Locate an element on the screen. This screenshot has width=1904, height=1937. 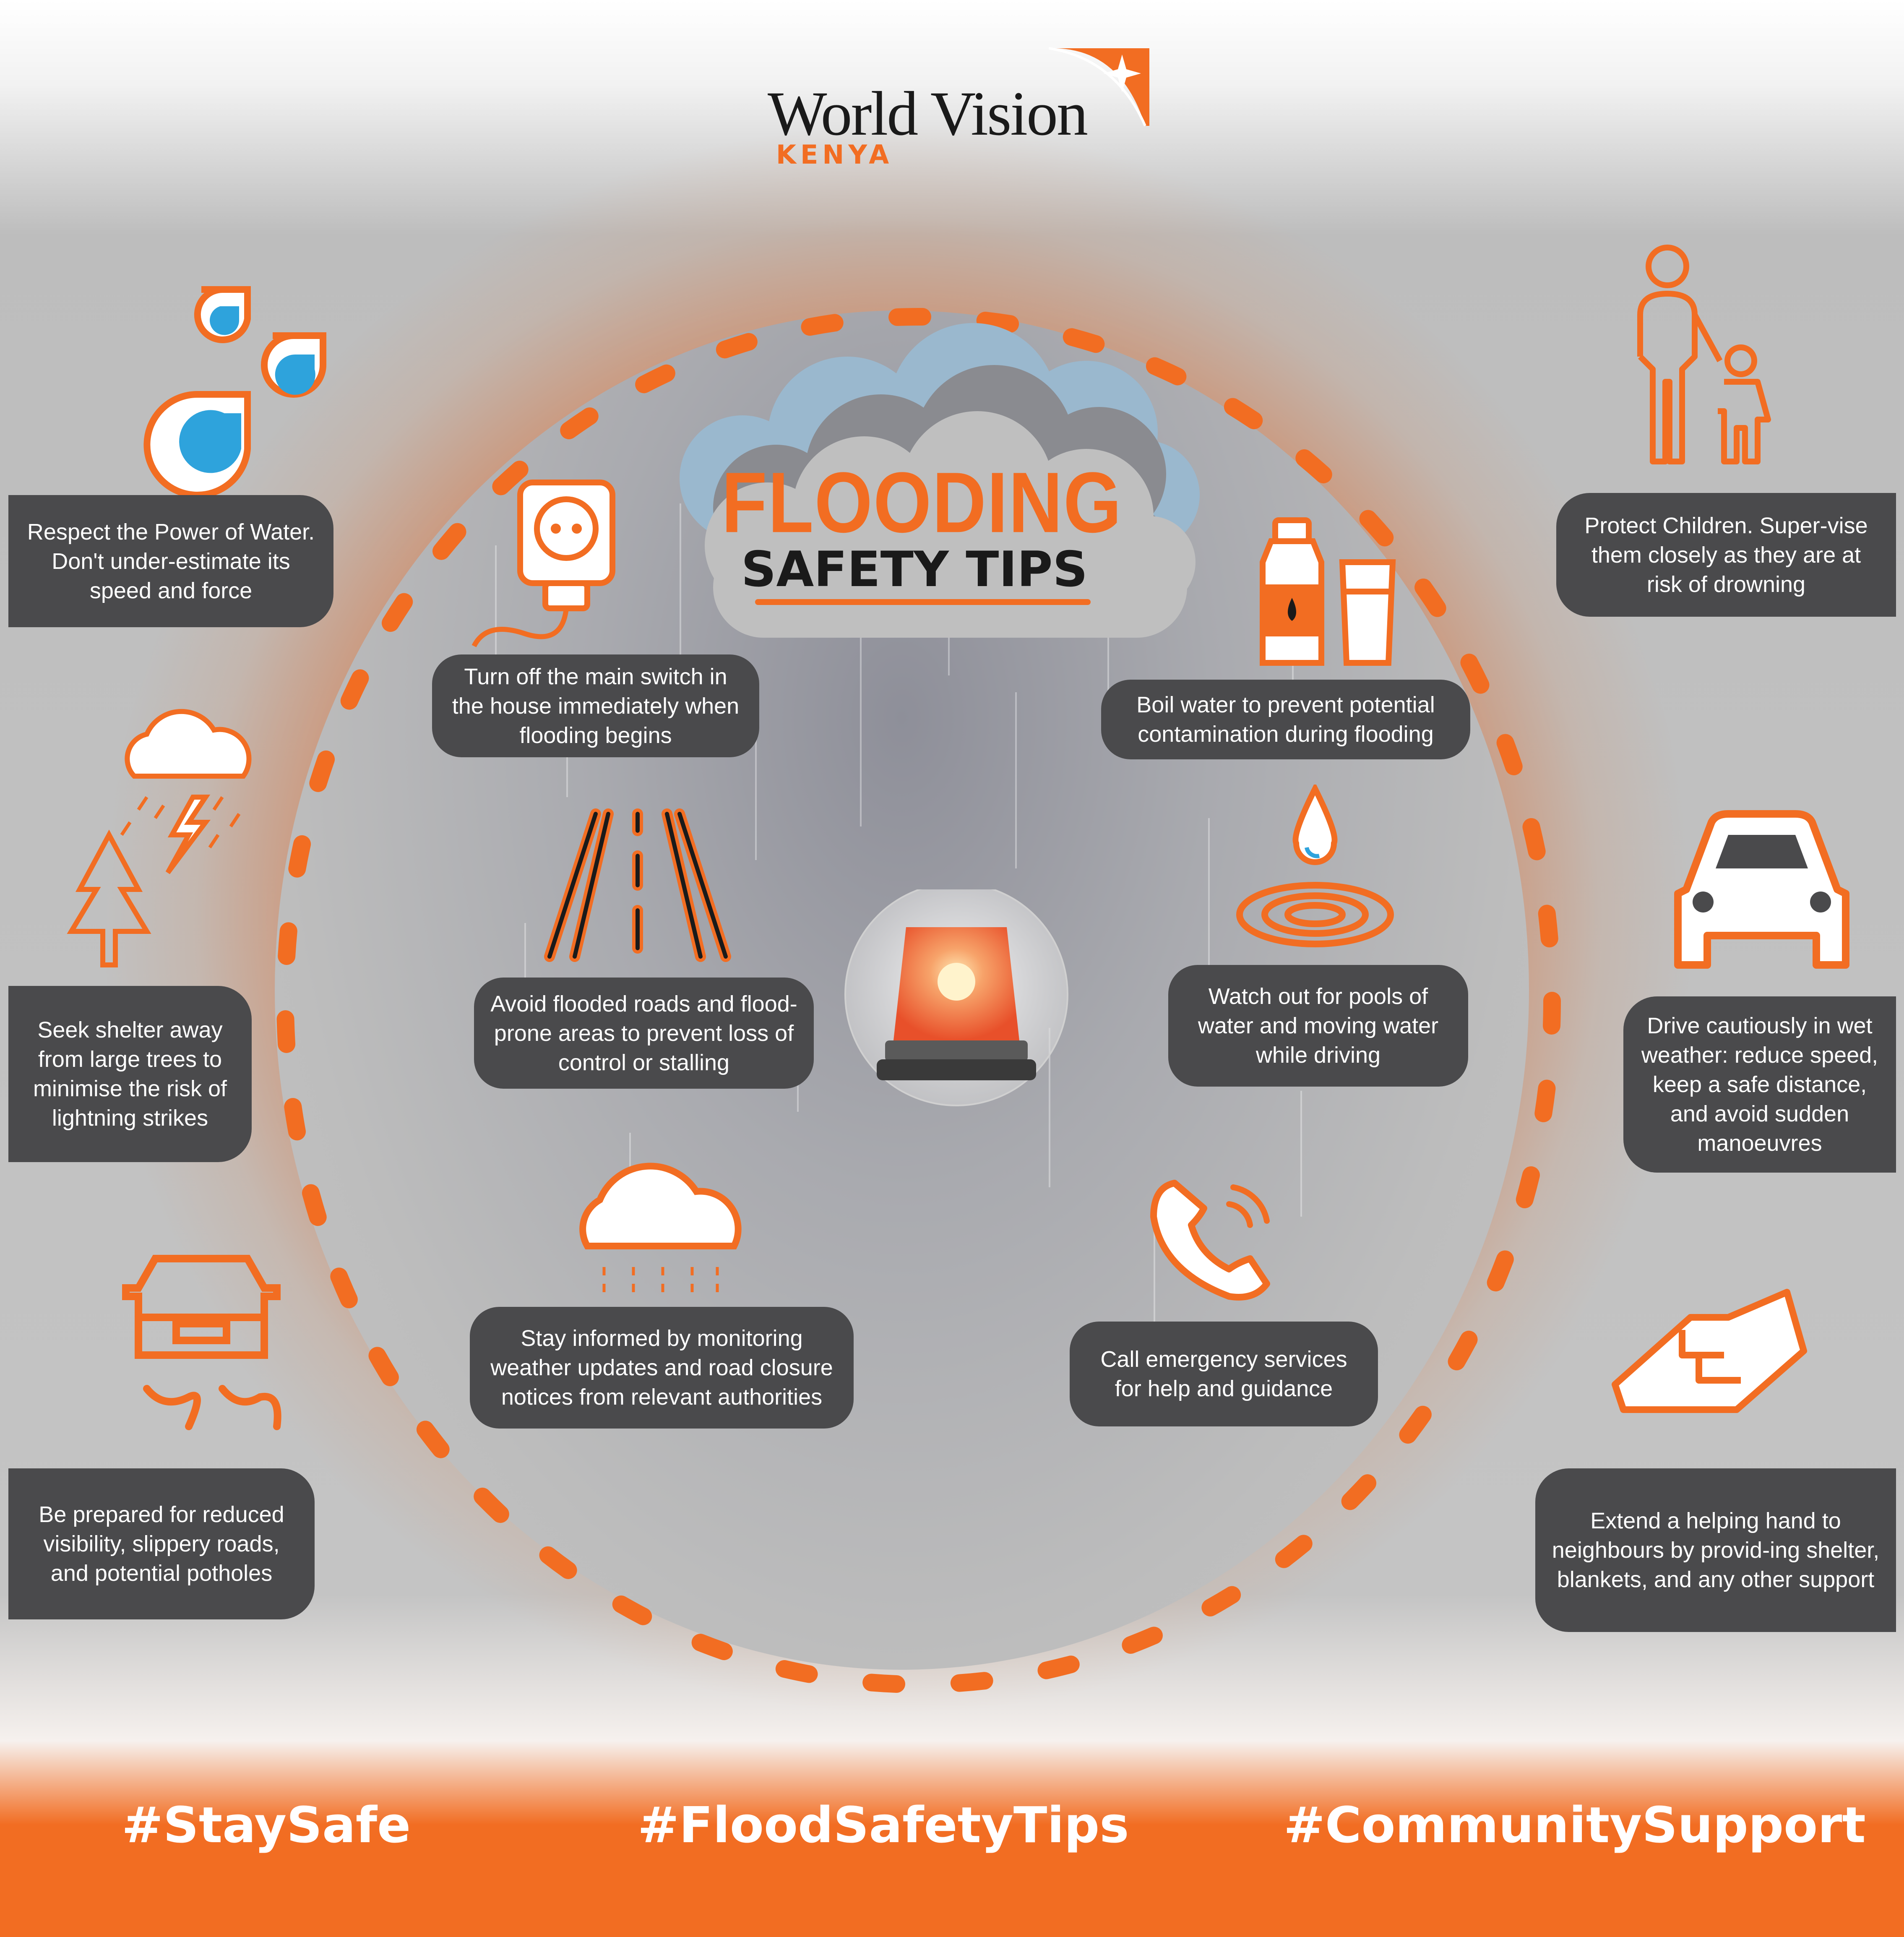
car-icon is located at coordinates (1762, 889).